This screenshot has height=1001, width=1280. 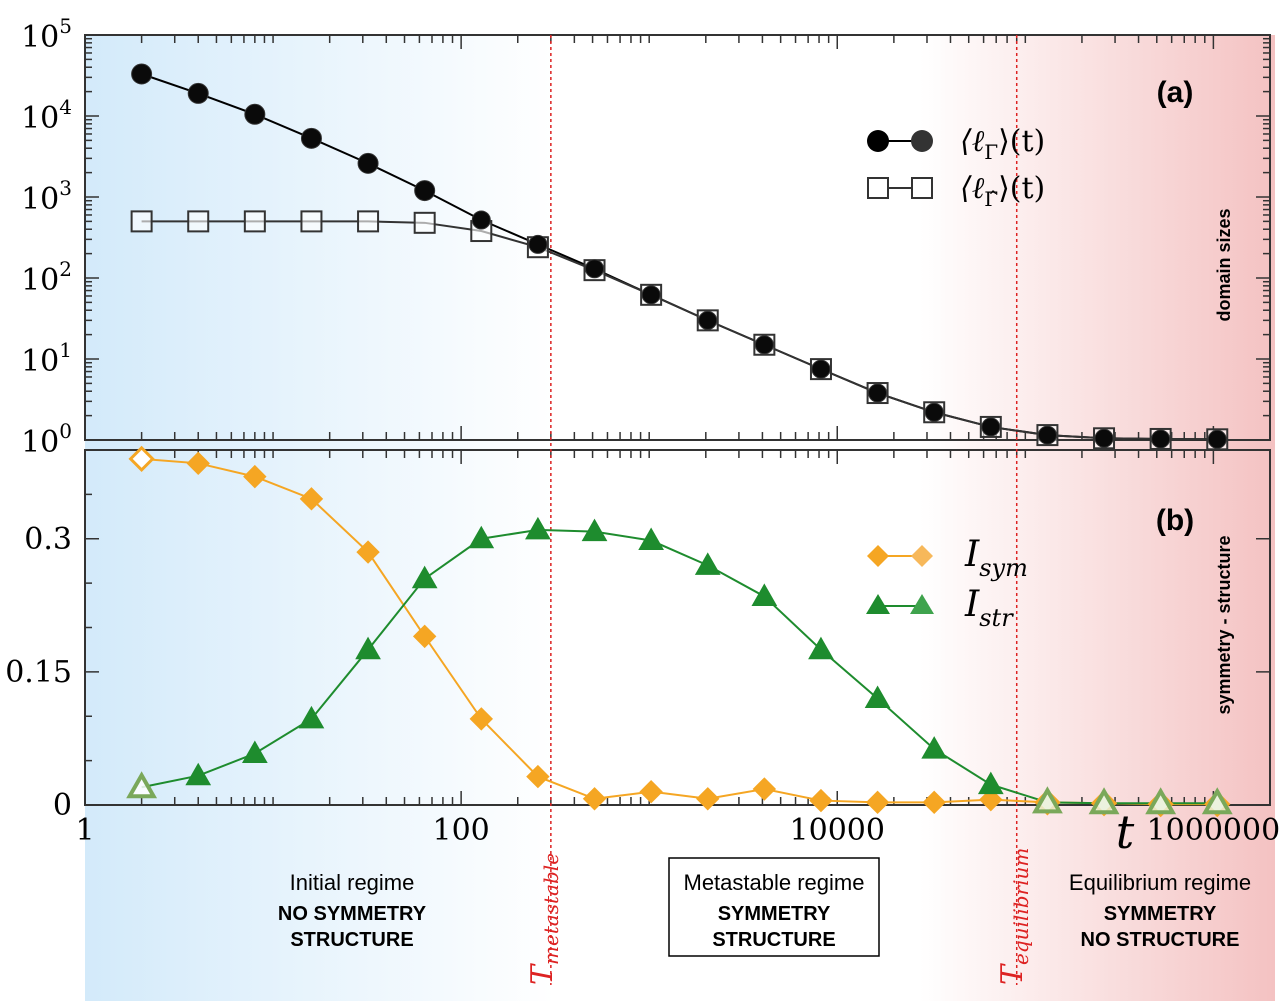 What do you see at coordinates (1160, 914) in the screenshot?
I see `regime-equilibrium-line1: SYMMETRY` at bounding box center [1160, 914].